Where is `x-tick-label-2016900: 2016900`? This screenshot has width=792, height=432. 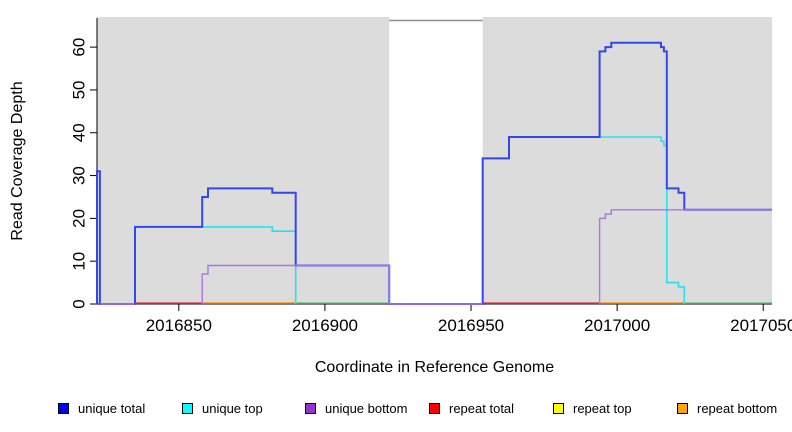 x-tick-label-2016900: 2016900 is located at coordinates (325, 325).